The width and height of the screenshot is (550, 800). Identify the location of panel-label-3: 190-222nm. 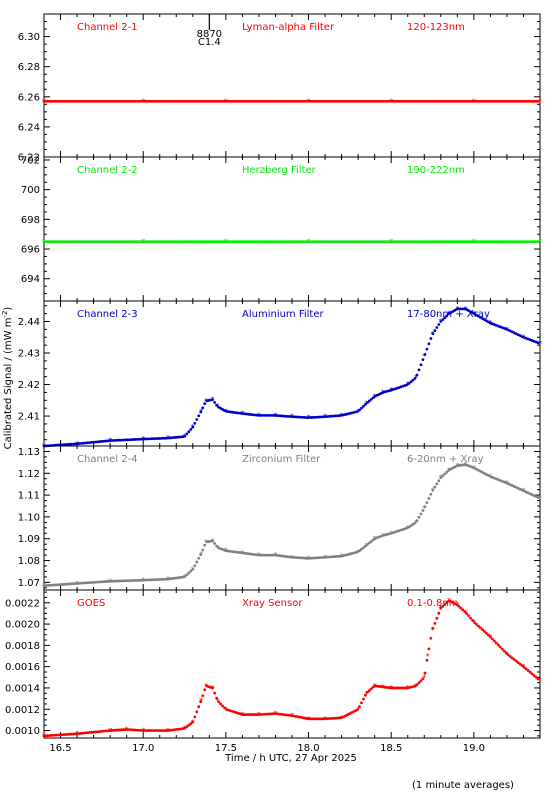
(436, 170).